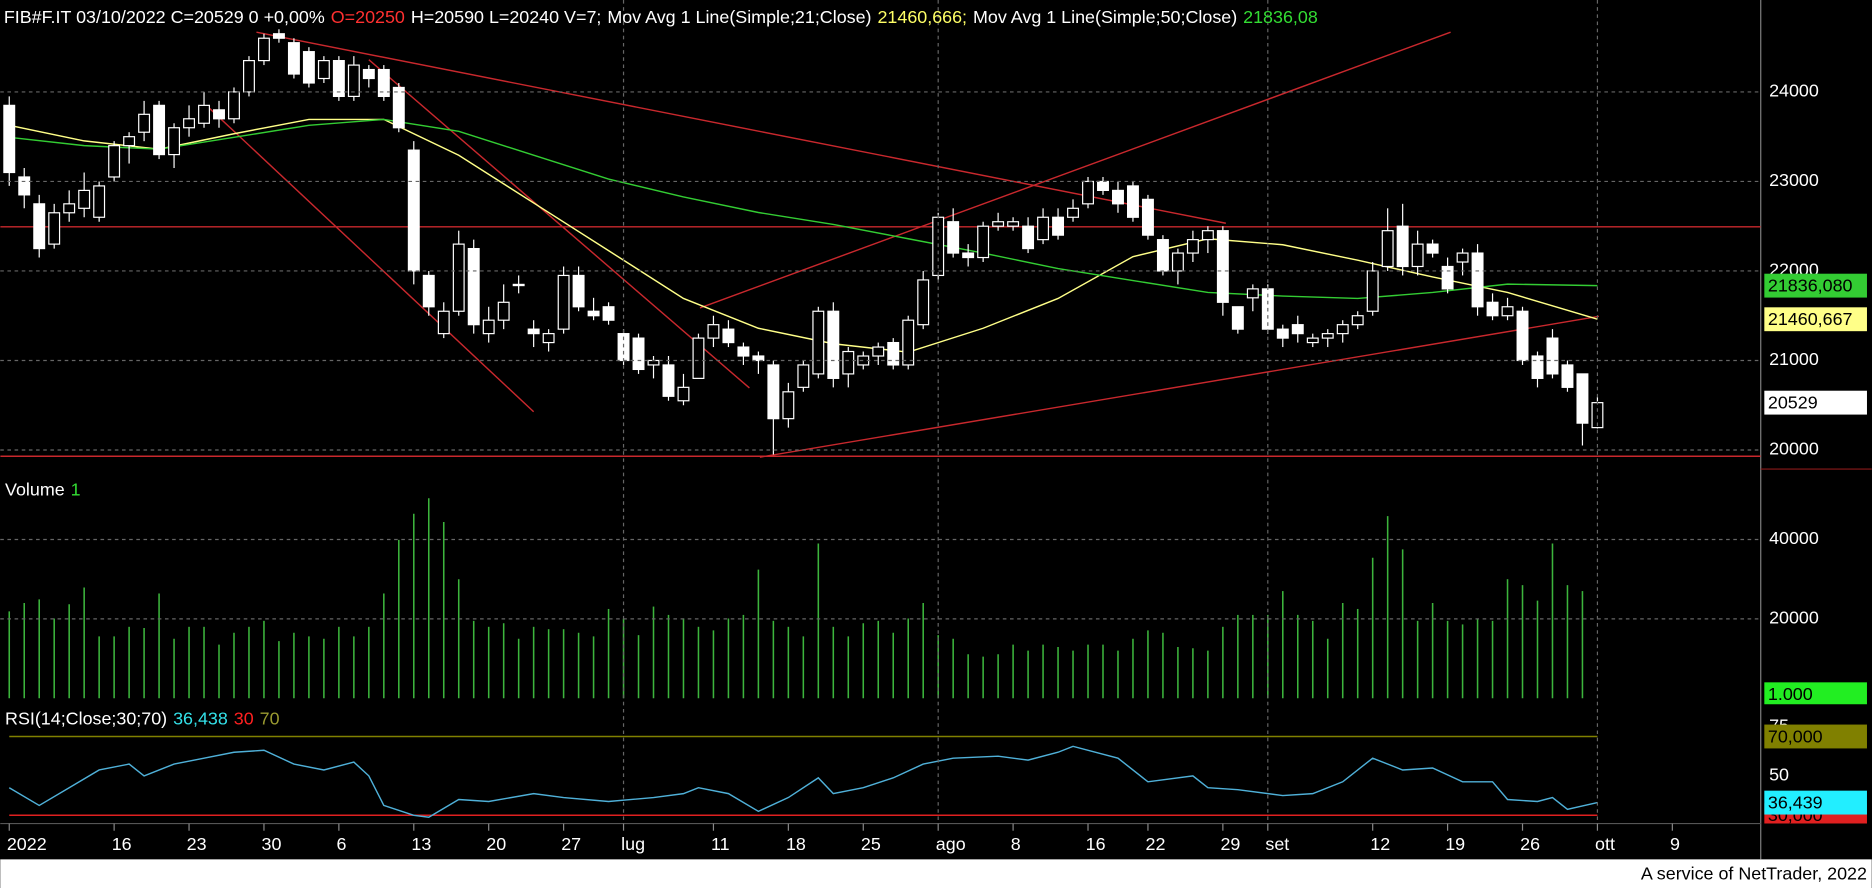 Image resolution: width=1872 pixels, height=888 pixels. Describe the element at coordinates (270, 718) in the screenshot. I see `title-part: 70` at that location.